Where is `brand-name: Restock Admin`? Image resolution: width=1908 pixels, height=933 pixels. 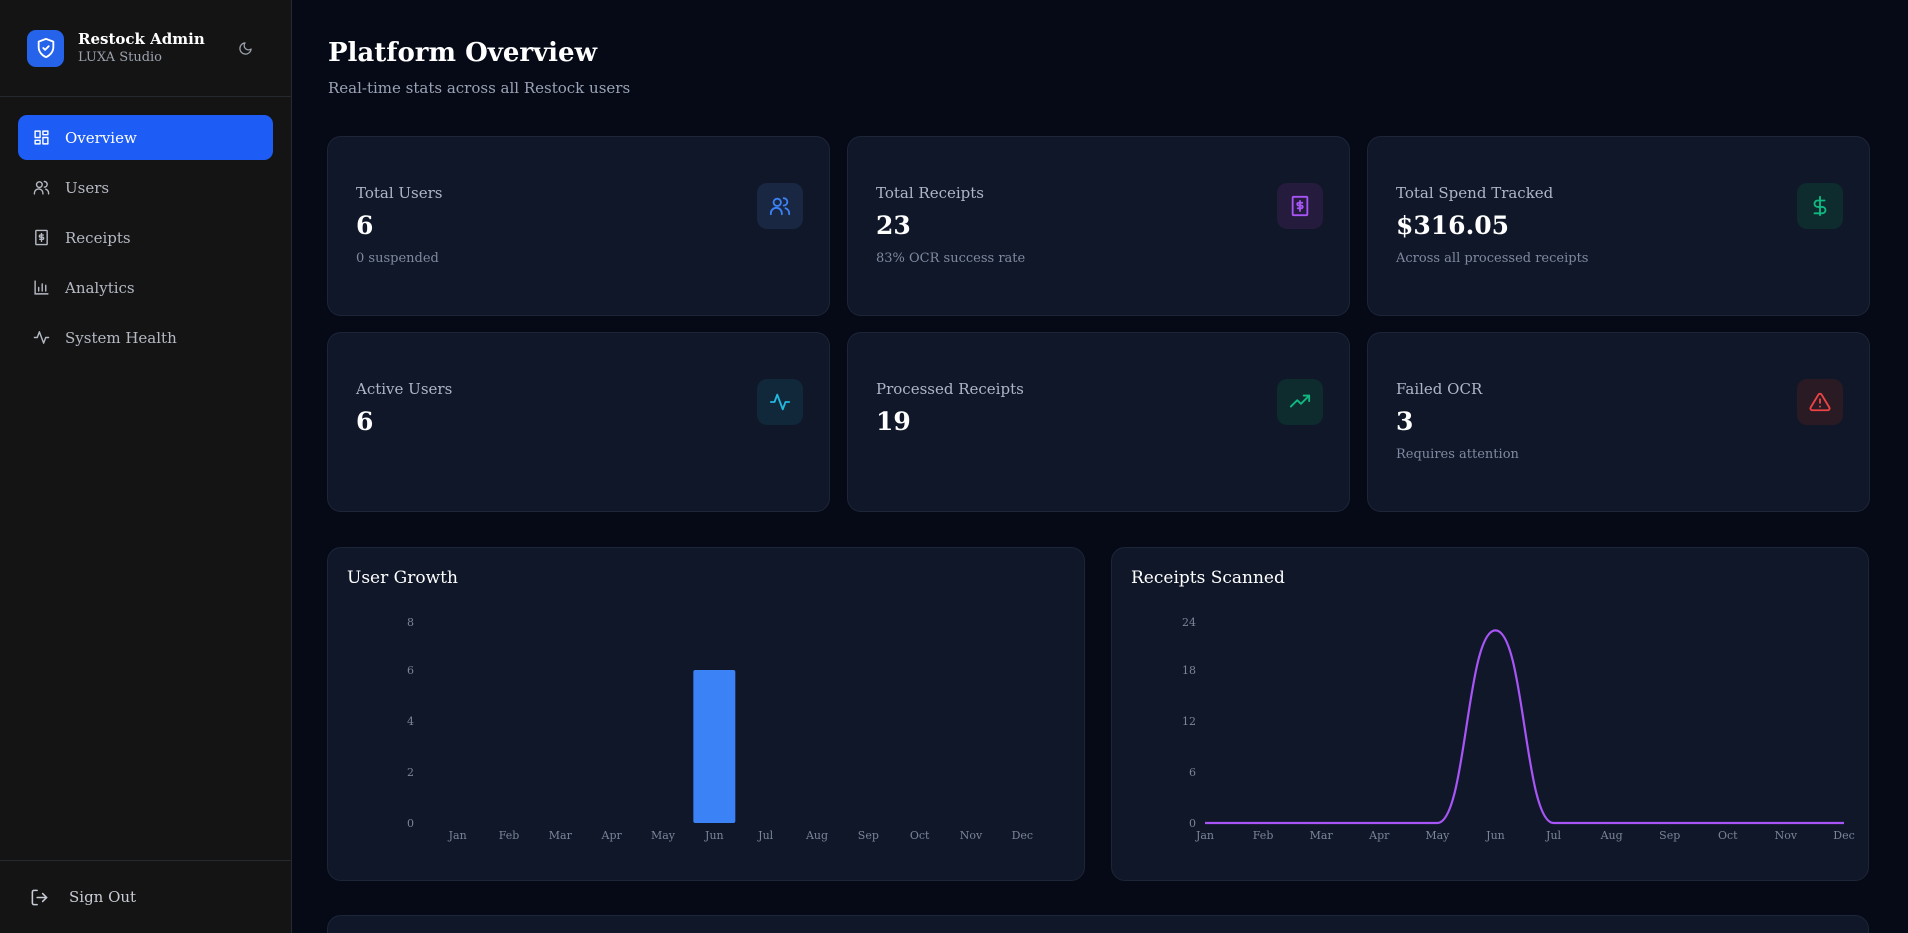 brand-name: Restock Admin is located at coordinates (141, 38).